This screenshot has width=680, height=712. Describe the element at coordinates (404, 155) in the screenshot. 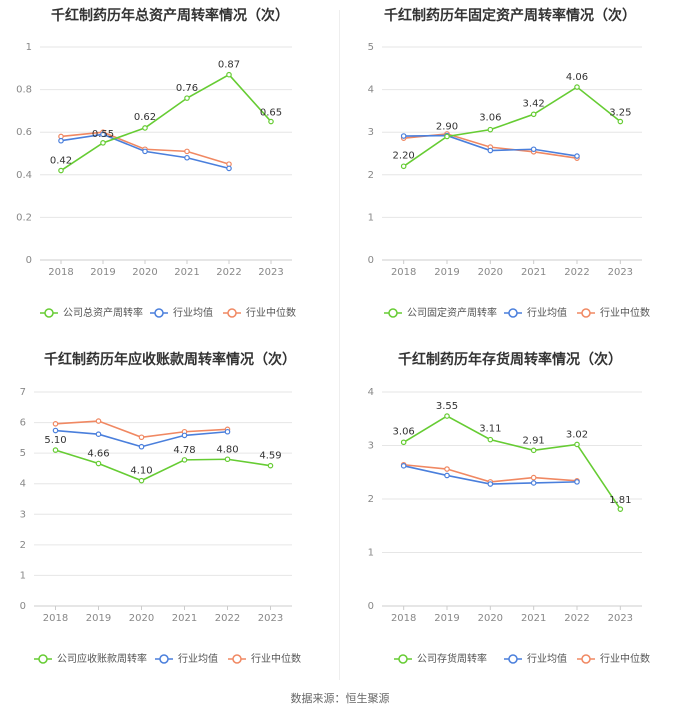

I see `data-label: 2.20` at that location.